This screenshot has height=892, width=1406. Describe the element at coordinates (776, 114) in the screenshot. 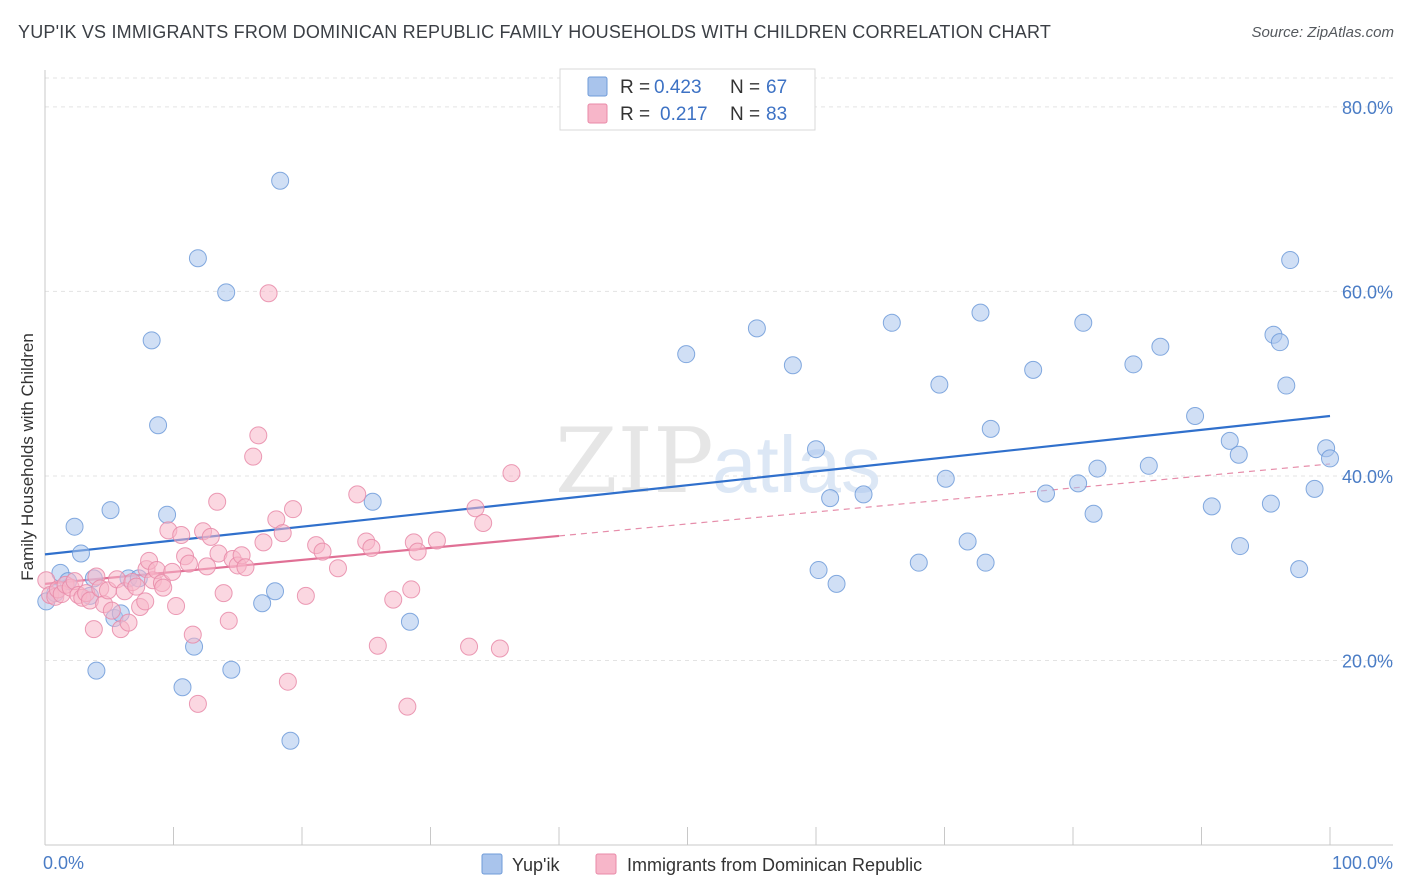

I see `legend-n-value-dominican: 83` at that location.